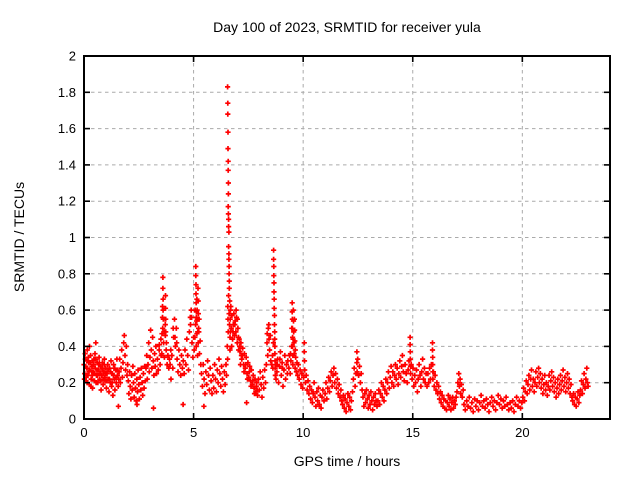 This screenshot has height=480, width=640. What do you see at coordinates (67, 273) in the screenshot?
I see `y-tick-label: 0.8` at bounding box center [67, 273].